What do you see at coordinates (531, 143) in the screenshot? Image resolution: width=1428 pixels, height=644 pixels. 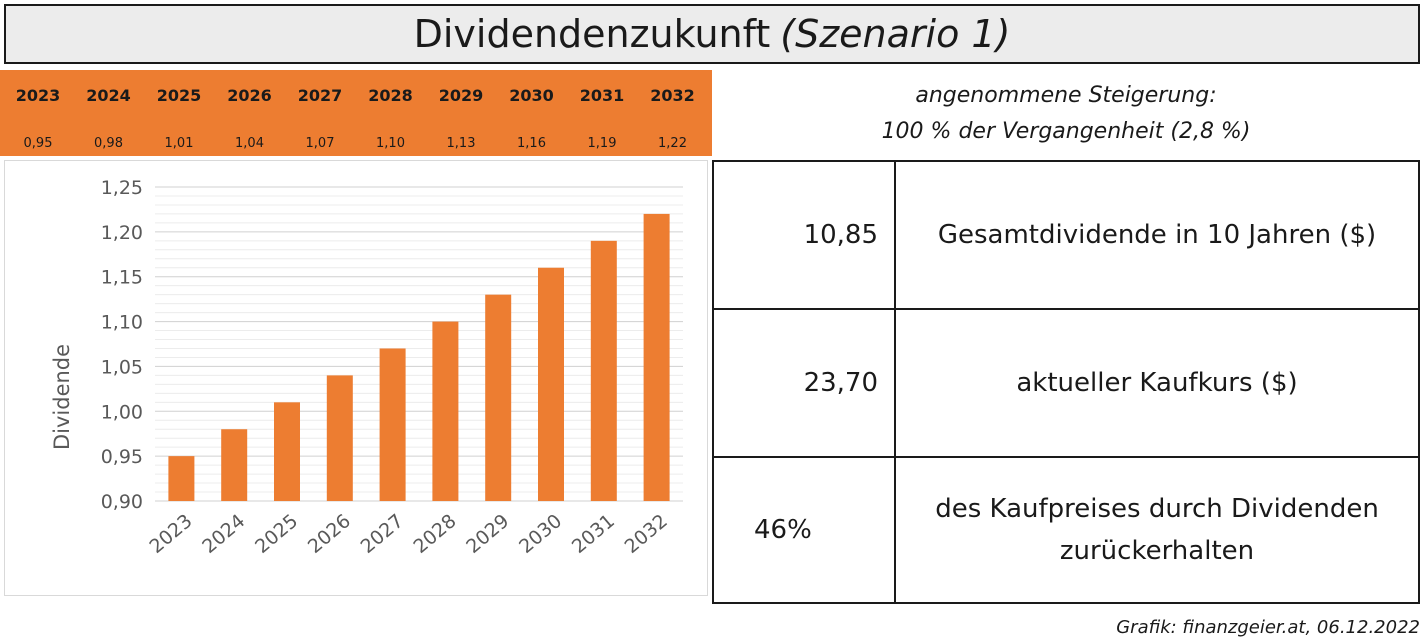 I see `header-value-2030: 1,16` at bounding box center [531, 143].